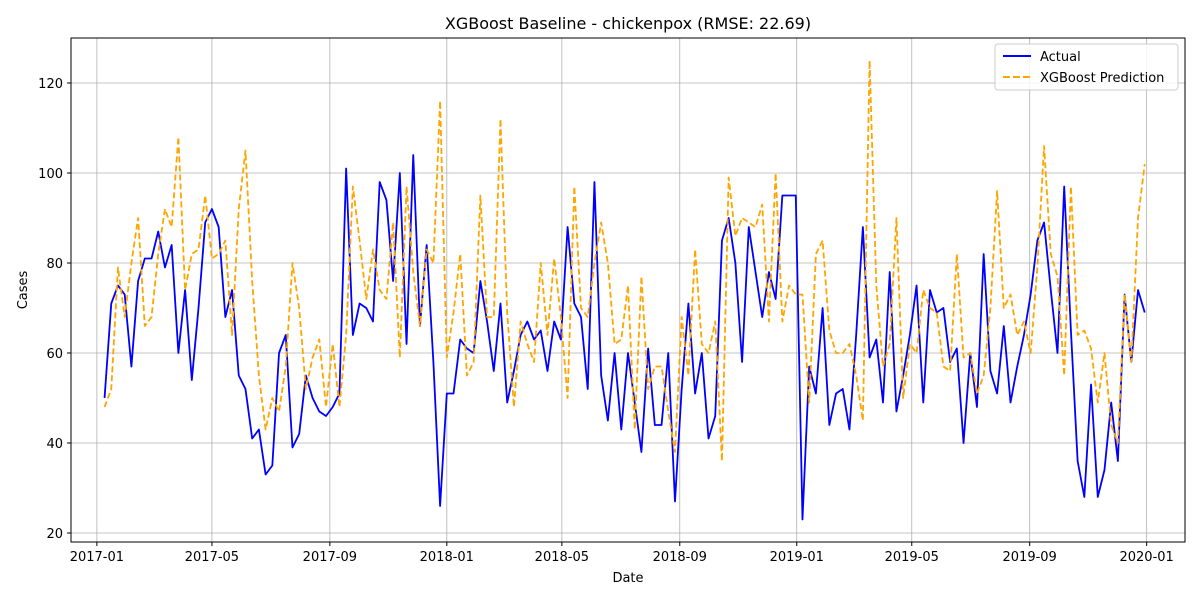 The height and width of the screenshot is (600, 1200). I want to click on x-tick-label: 2018-05, so click(562, 557).